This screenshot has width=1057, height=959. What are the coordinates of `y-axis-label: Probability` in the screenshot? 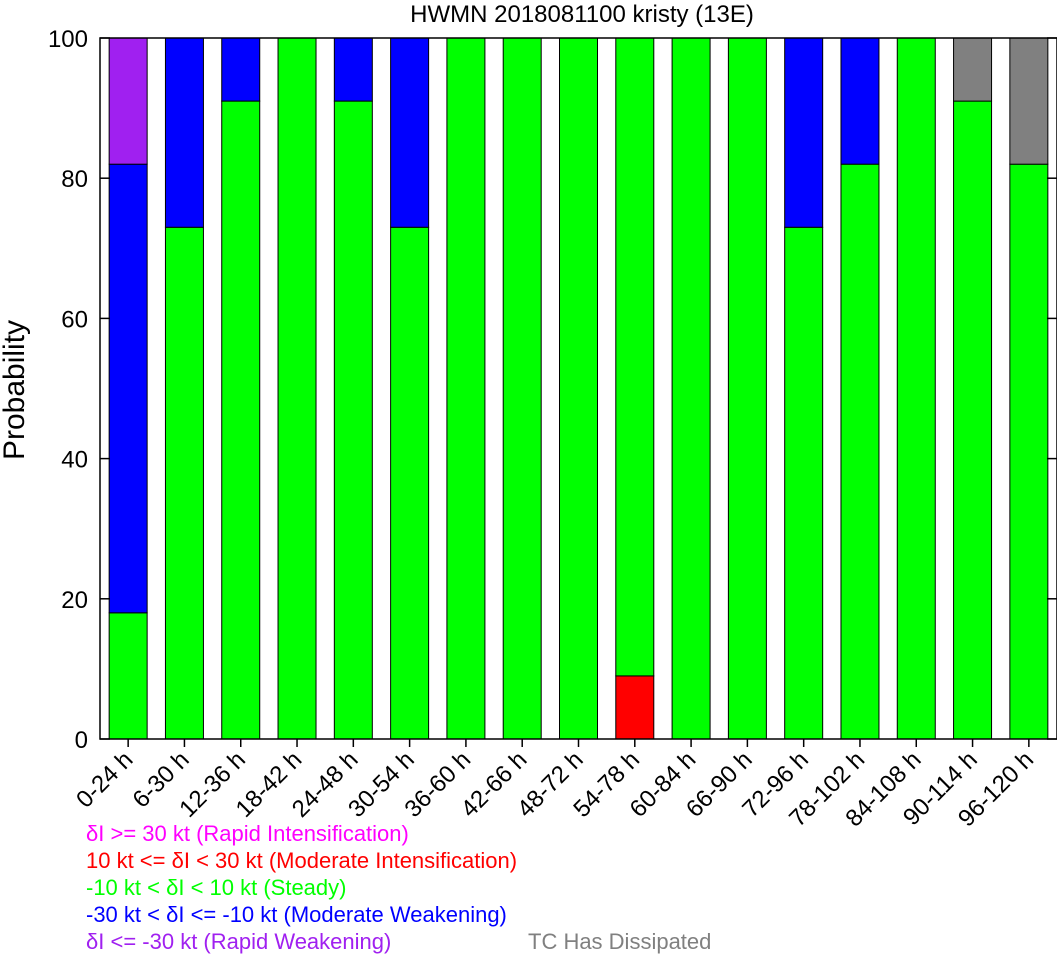 It's located at (15, 390).